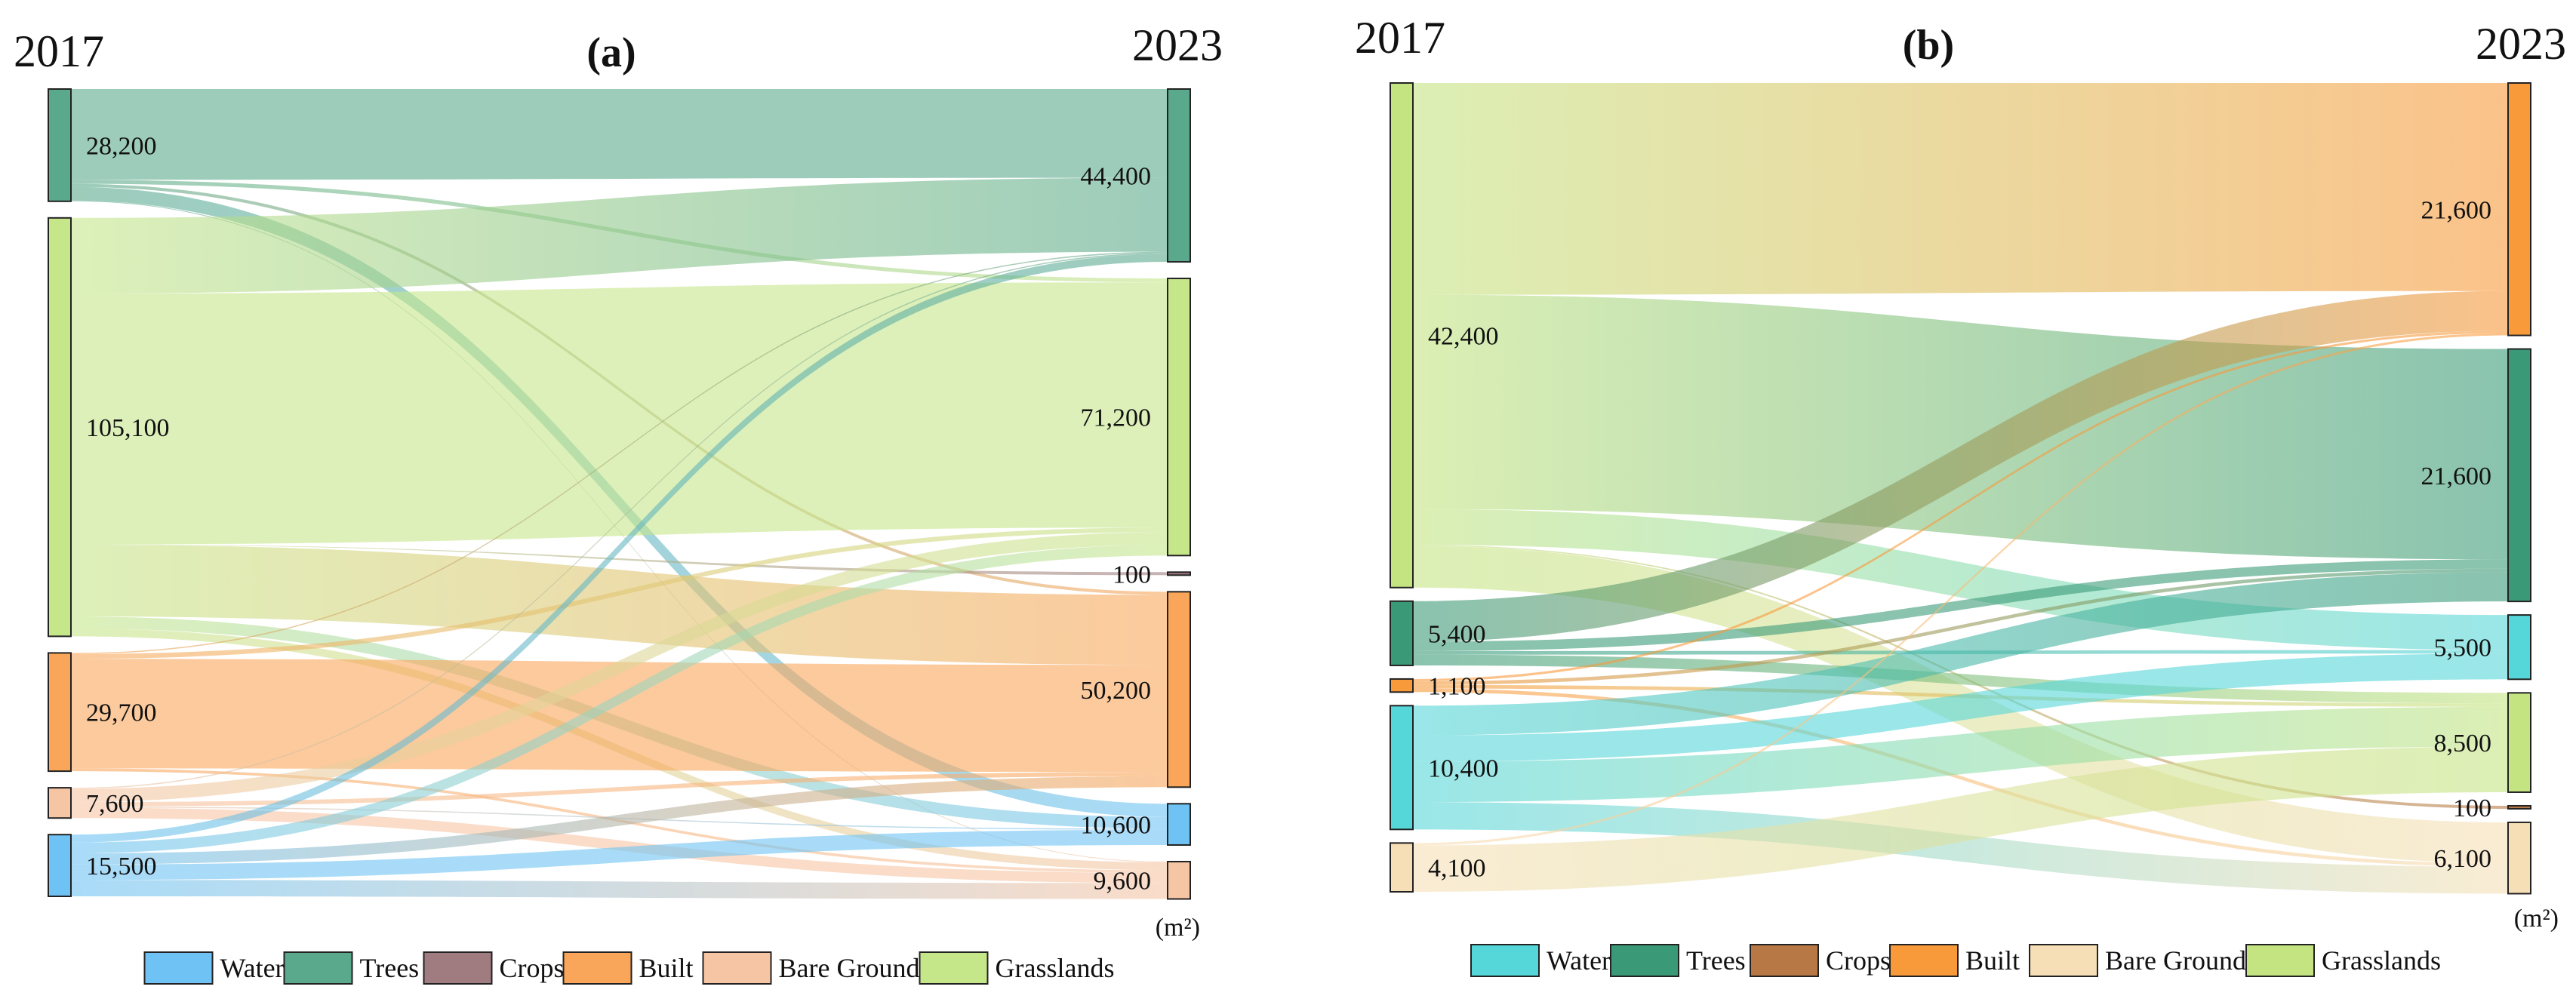  I want to click on flow-built-to-grasslands, so click(619, 593).